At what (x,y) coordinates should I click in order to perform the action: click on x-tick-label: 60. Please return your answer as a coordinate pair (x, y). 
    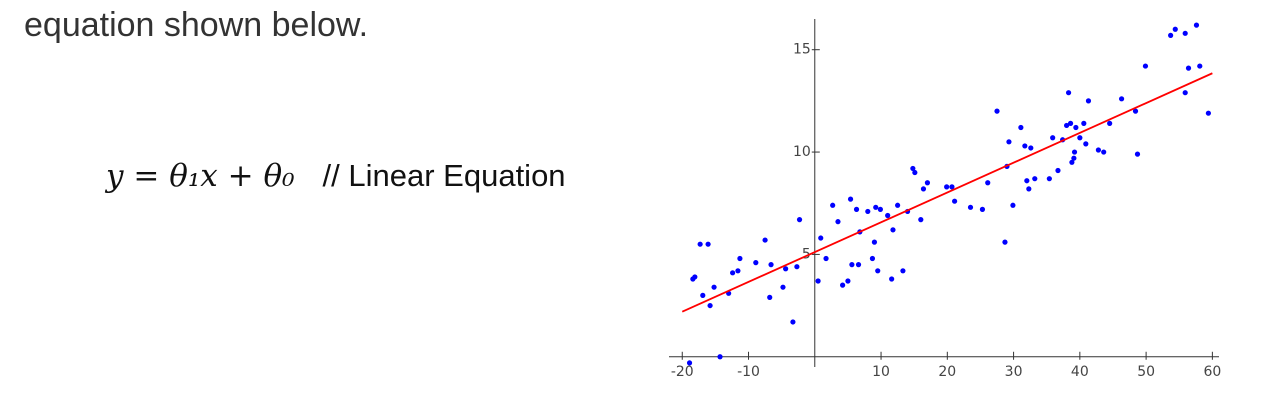
    Looking at the image, I should click on (1212, 372).